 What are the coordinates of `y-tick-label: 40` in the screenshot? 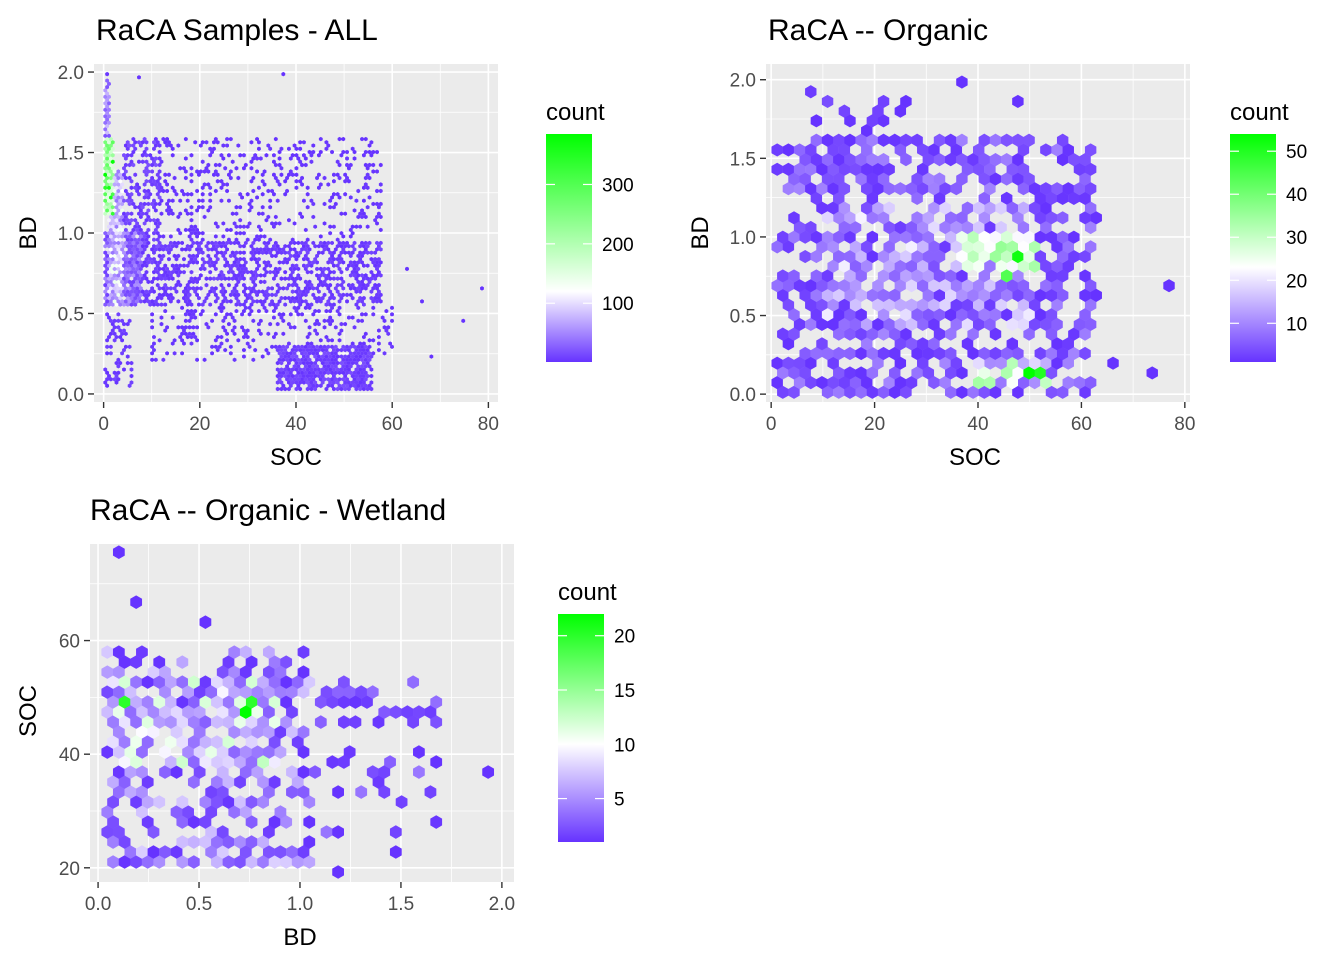 It's located at (69, 755).